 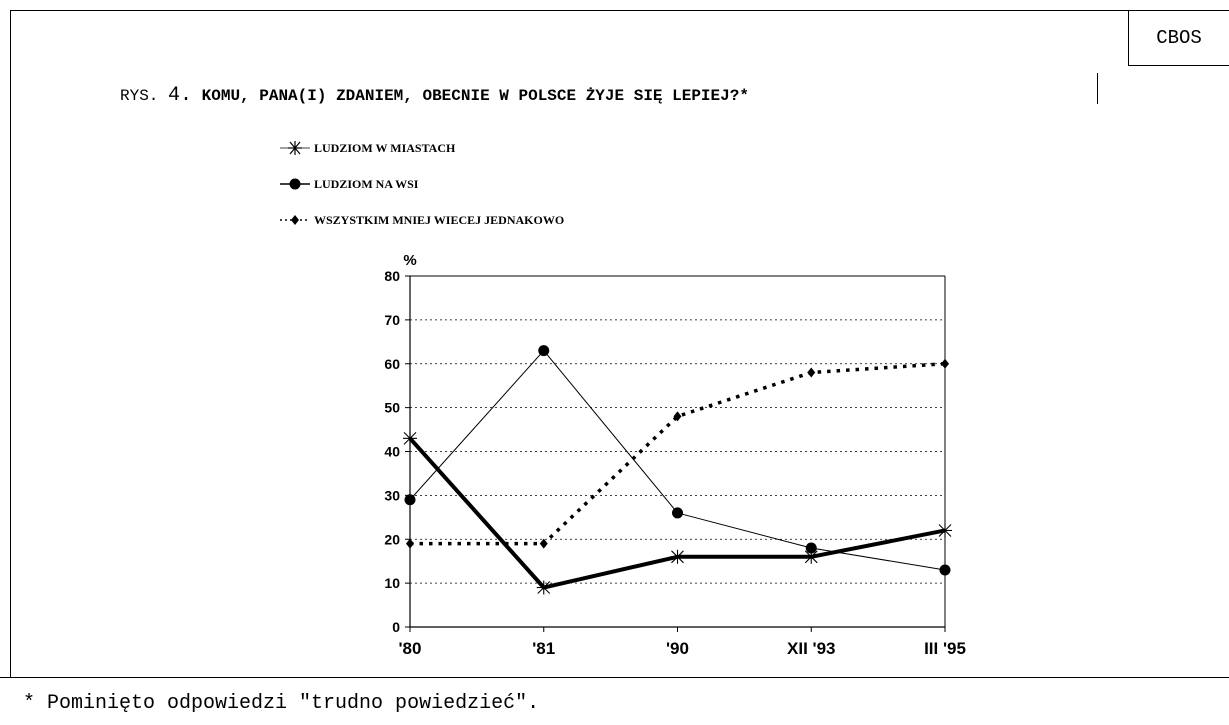 I want to click on asterisk-marker-icon, so click(x=295, y=148).